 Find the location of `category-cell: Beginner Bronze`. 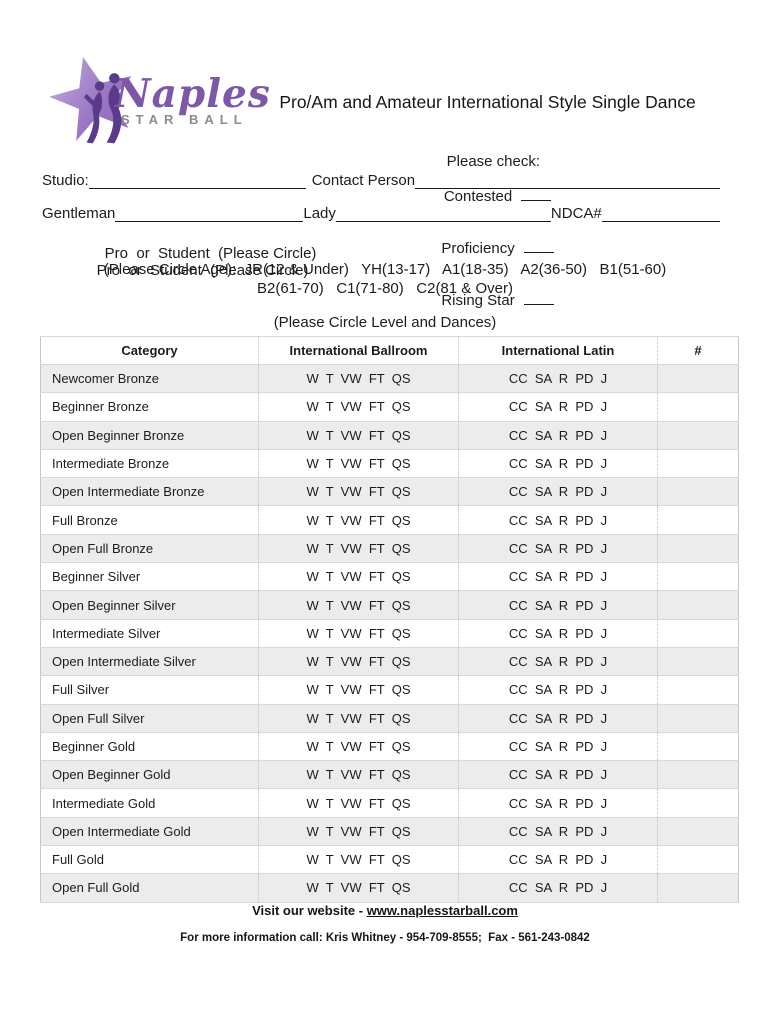

category-cell: Beginner Bronze is located at coordinates (149, 407).